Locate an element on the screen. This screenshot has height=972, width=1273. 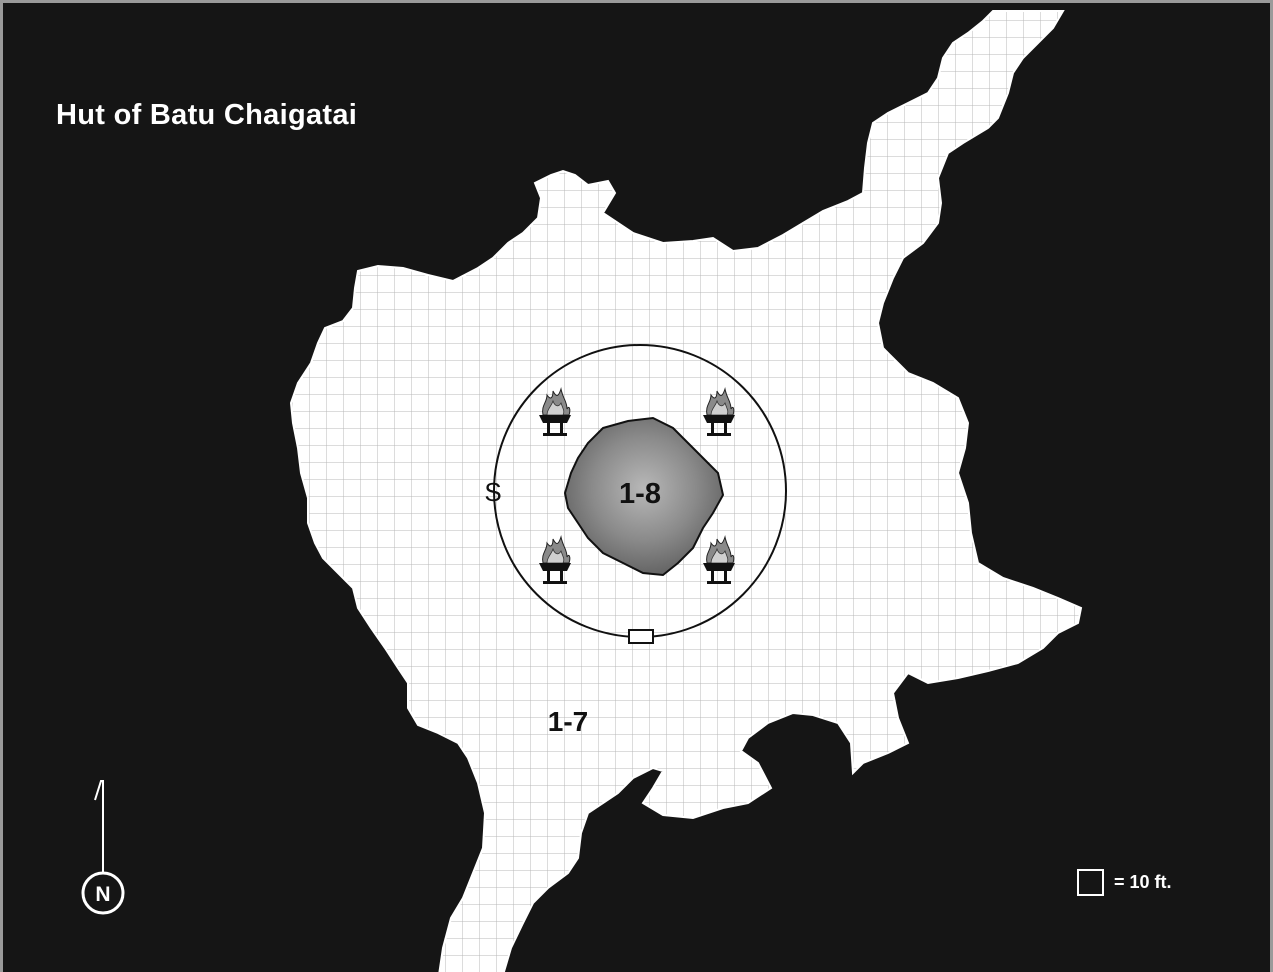
map-title: Hut of Batu Chaigatai is located at coordinates (207, 115).